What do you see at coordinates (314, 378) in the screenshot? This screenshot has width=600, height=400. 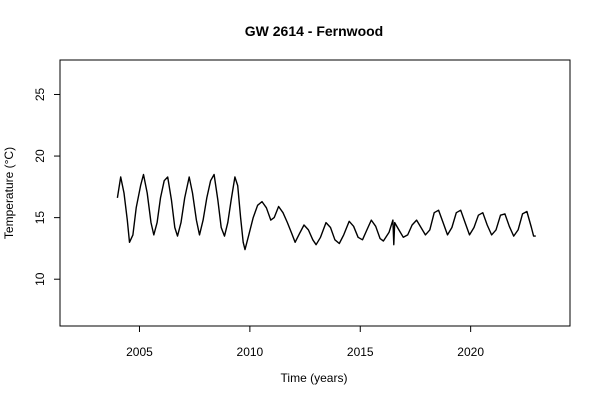 I see `x-axis-label: Time (years)` at bounding box center [314, 378].